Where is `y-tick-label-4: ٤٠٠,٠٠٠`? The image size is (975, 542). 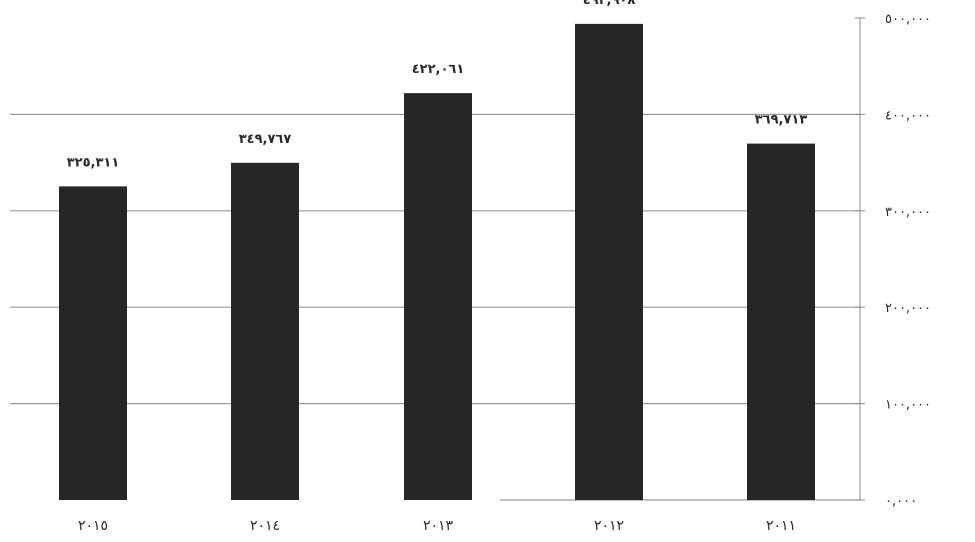
y-tick-label-4: ٤٠٠,٠٠٠ is located at coordinates (908, 115).